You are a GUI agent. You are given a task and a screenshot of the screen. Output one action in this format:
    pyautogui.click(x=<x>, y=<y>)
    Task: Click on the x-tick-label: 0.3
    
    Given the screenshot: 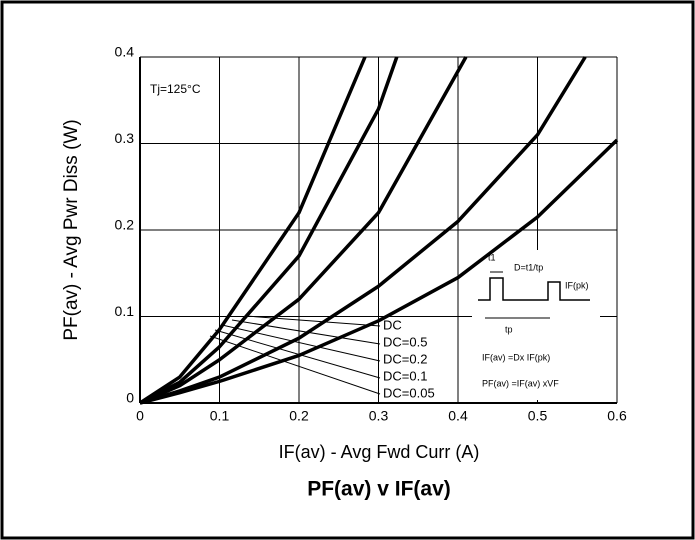 What is the action you would take?
    pyautogui.click(x=379, y=416)
    